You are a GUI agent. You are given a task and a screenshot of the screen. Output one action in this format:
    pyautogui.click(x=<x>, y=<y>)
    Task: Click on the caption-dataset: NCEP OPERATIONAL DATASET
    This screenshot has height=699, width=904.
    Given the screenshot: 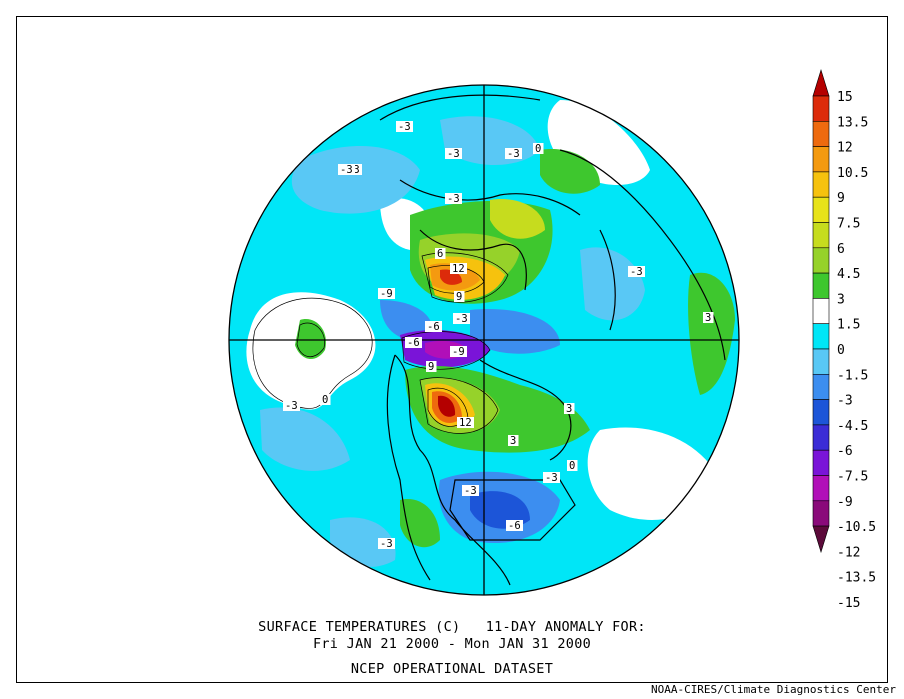 What is the action you would take?
    pyautogui.click(x=452, y=669)
    